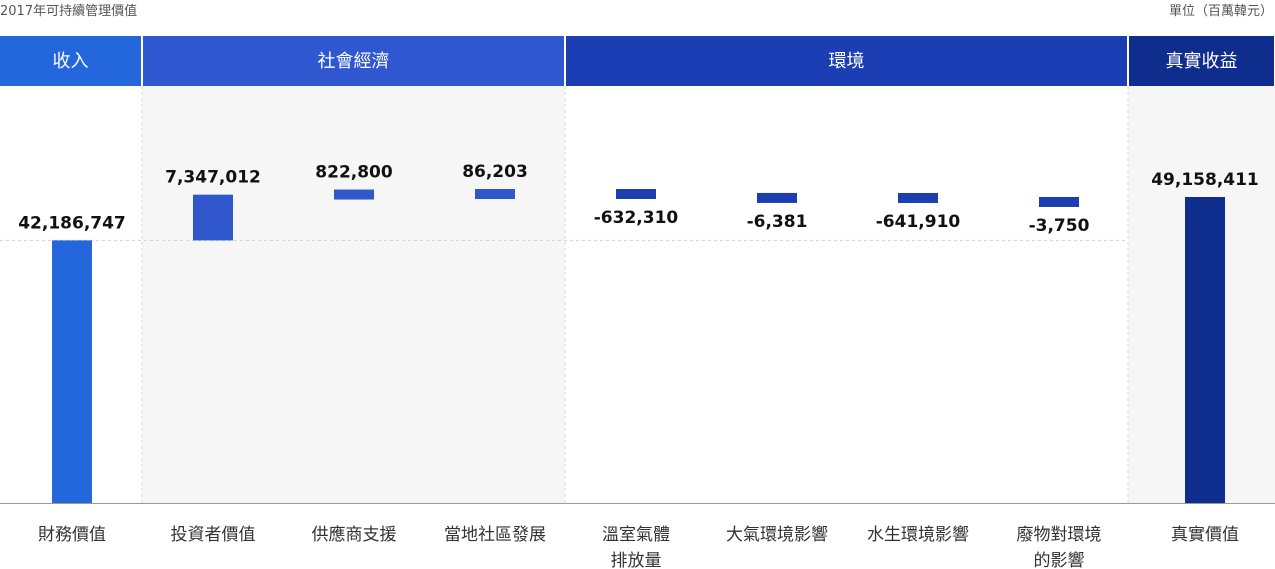 This screenshot has width=1275, height=569. Describe the element at coordinates (636, 218) in the screenshot. I see `value-label: -632,310` at that location.